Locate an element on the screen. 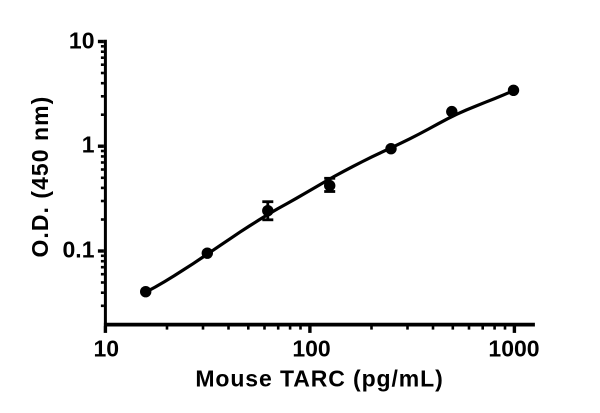  svg-text: 1 is located at coordinates (88, 145).